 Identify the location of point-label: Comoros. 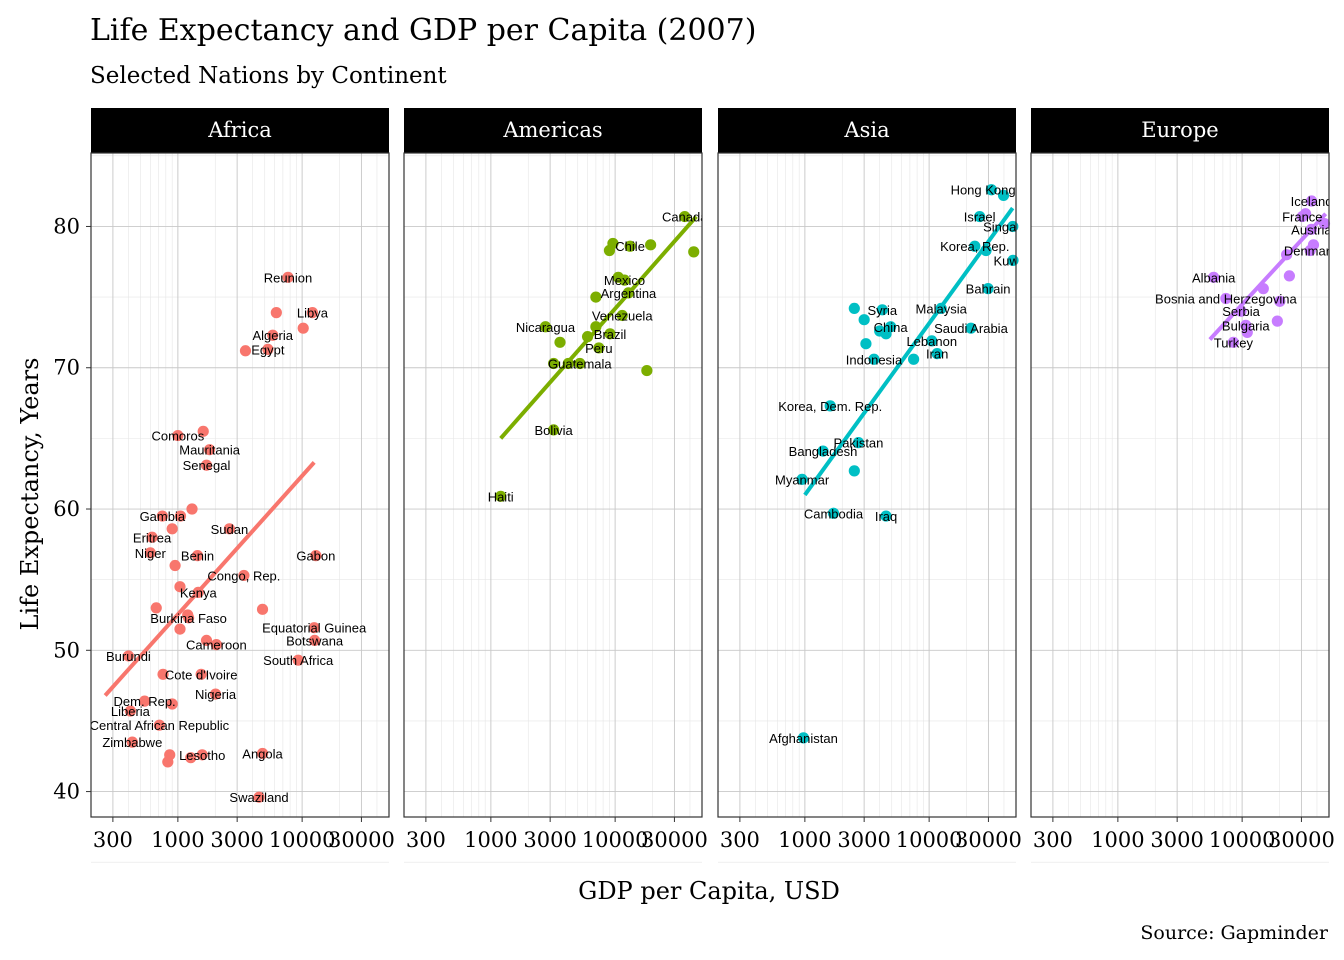
(177, 436).